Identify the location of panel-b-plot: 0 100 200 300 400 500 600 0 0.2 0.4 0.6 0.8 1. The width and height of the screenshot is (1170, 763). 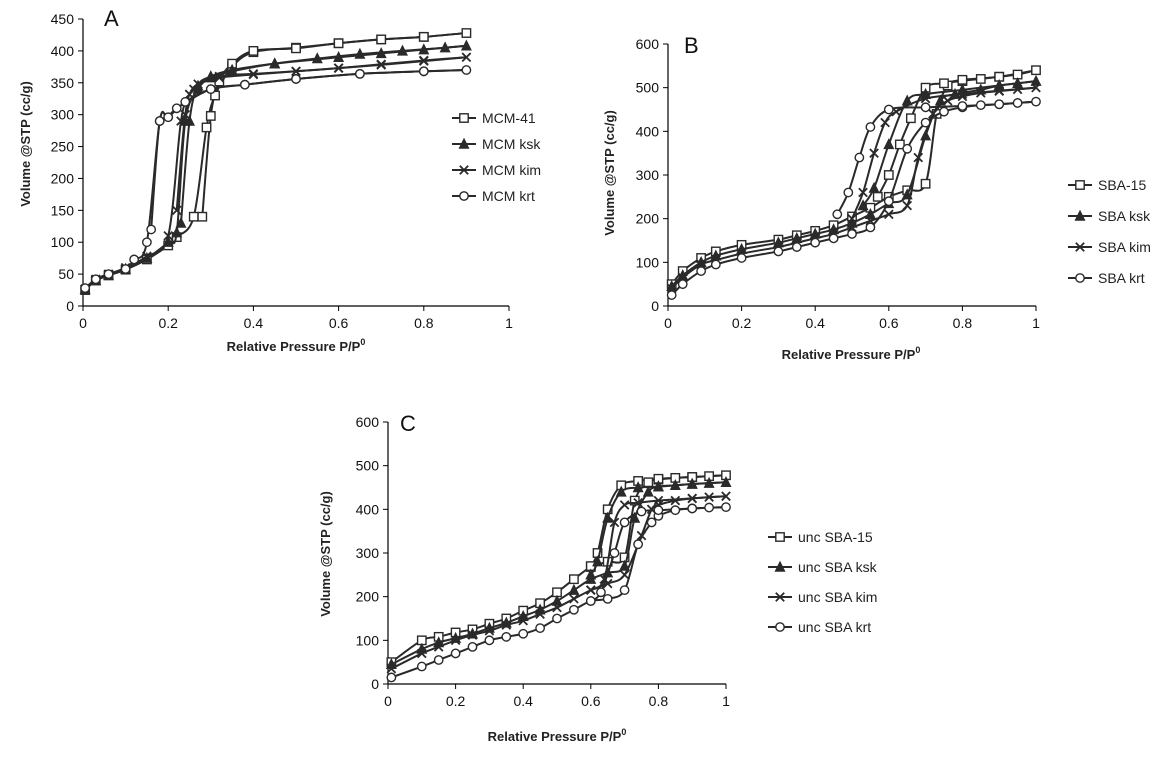
(839, 183).